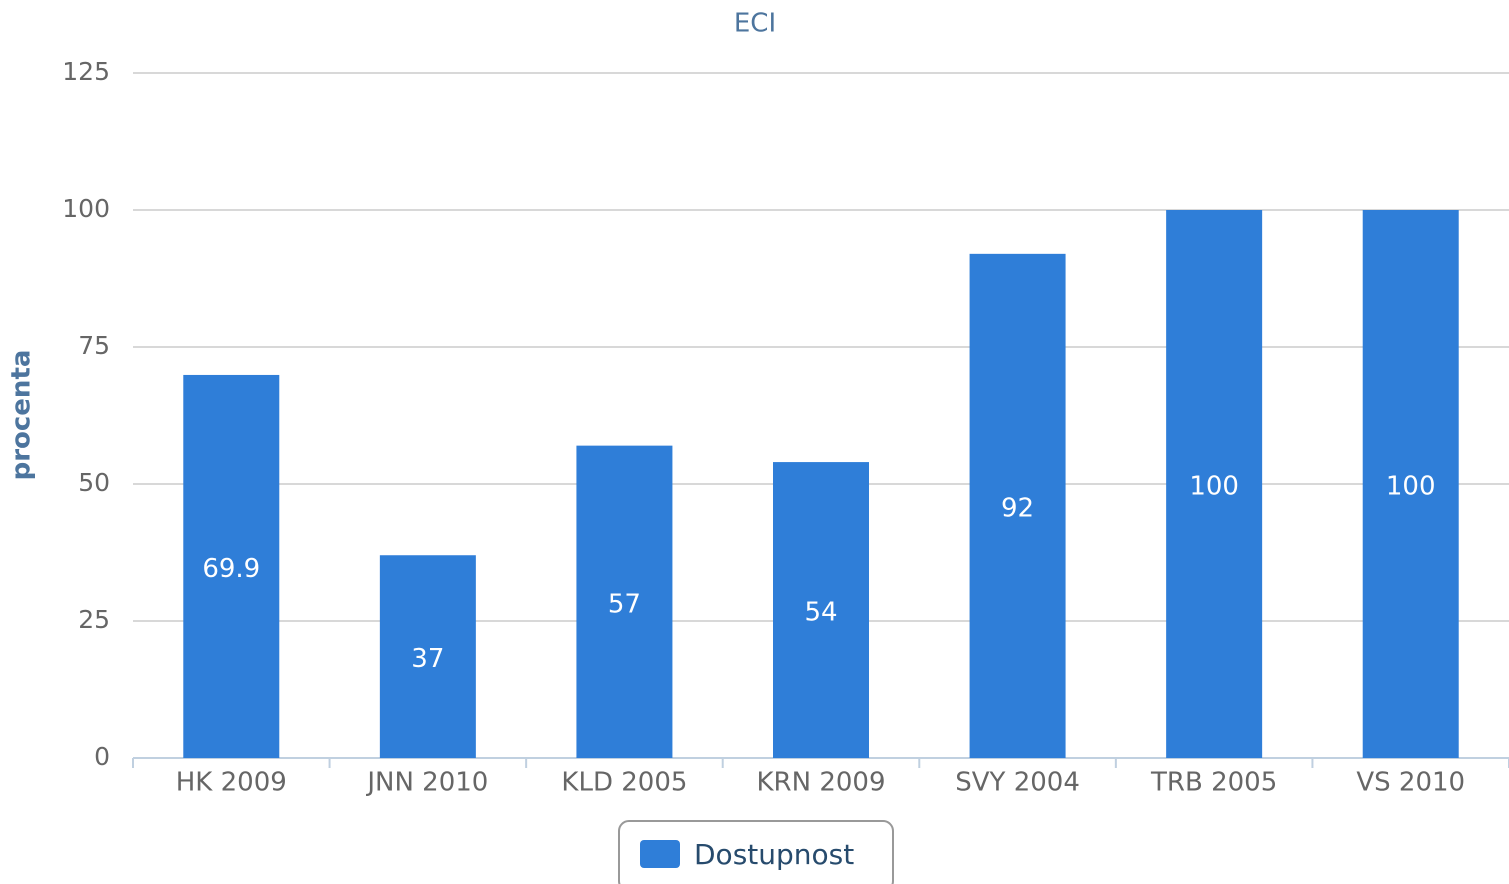  Describe the element at coordinates (1017, 783) in the screenshot. I see `x-tick-label: SVY 2004` at that location.